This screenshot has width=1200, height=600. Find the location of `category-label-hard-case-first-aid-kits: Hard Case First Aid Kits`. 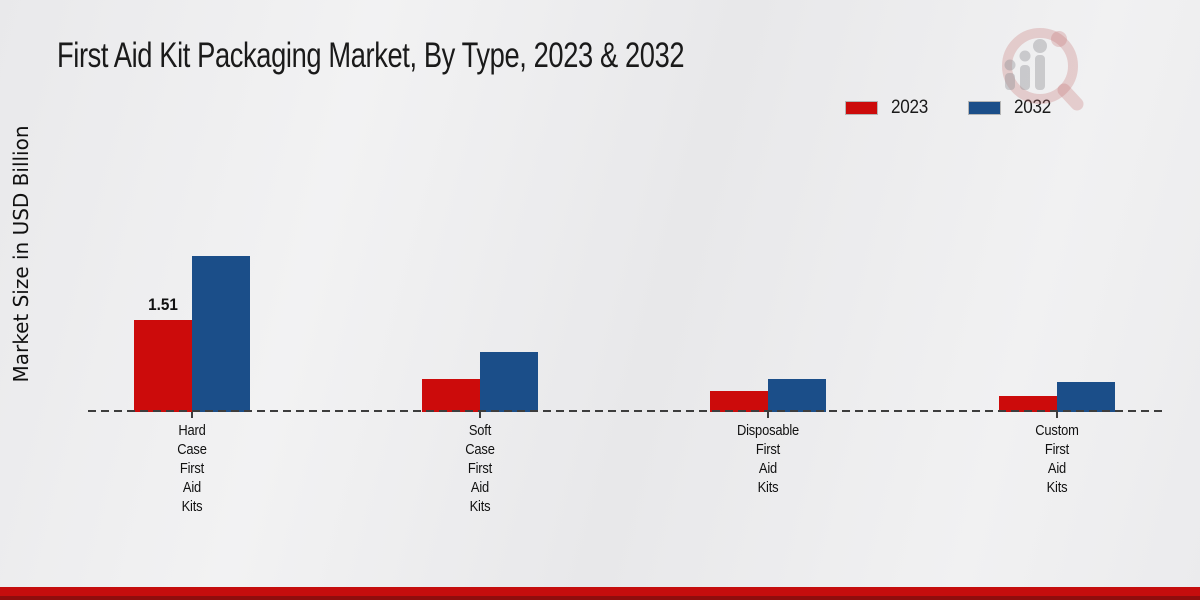

category-label-hard-case-first-aid-kits: Hard Case First Aid Kits is located at coordinates (192, 468).